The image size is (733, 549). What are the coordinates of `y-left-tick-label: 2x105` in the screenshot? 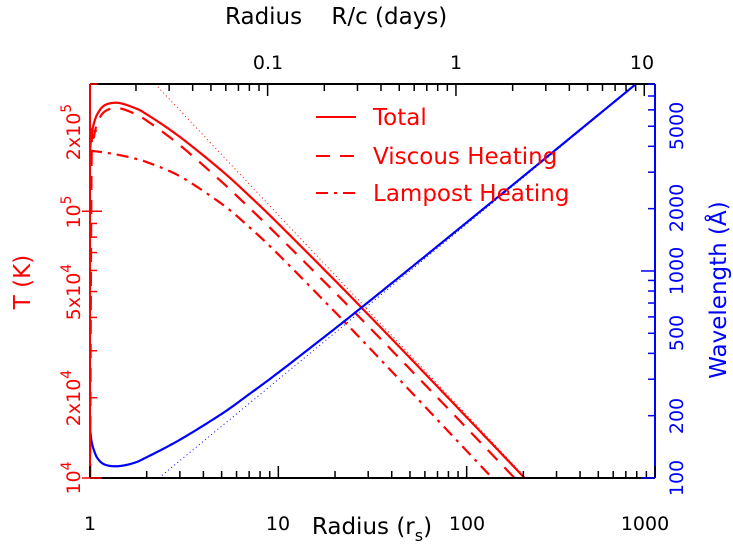 It's located at (72, 132).